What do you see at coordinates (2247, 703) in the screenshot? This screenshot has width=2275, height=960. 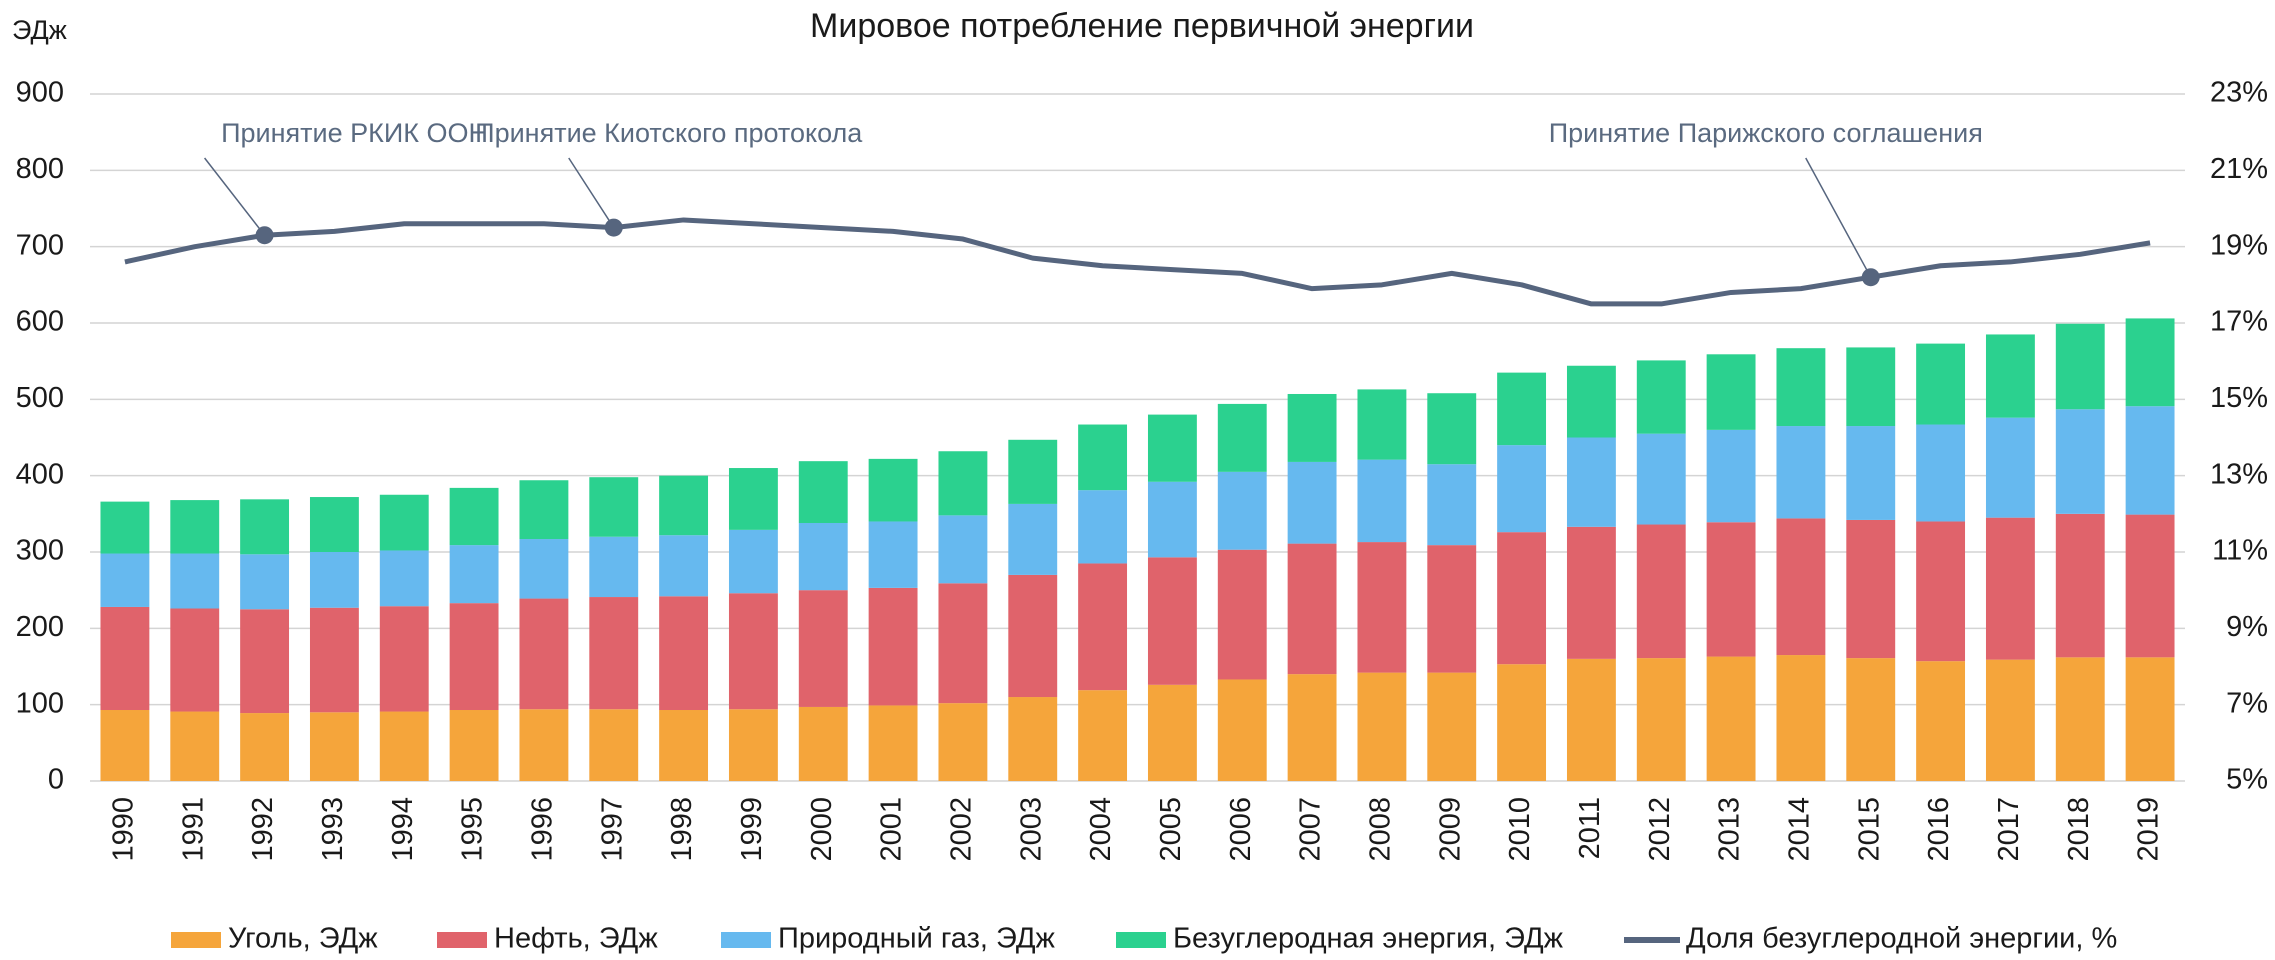 I see `y2-tick-label: 7%` at bounding box center [2247, 703].